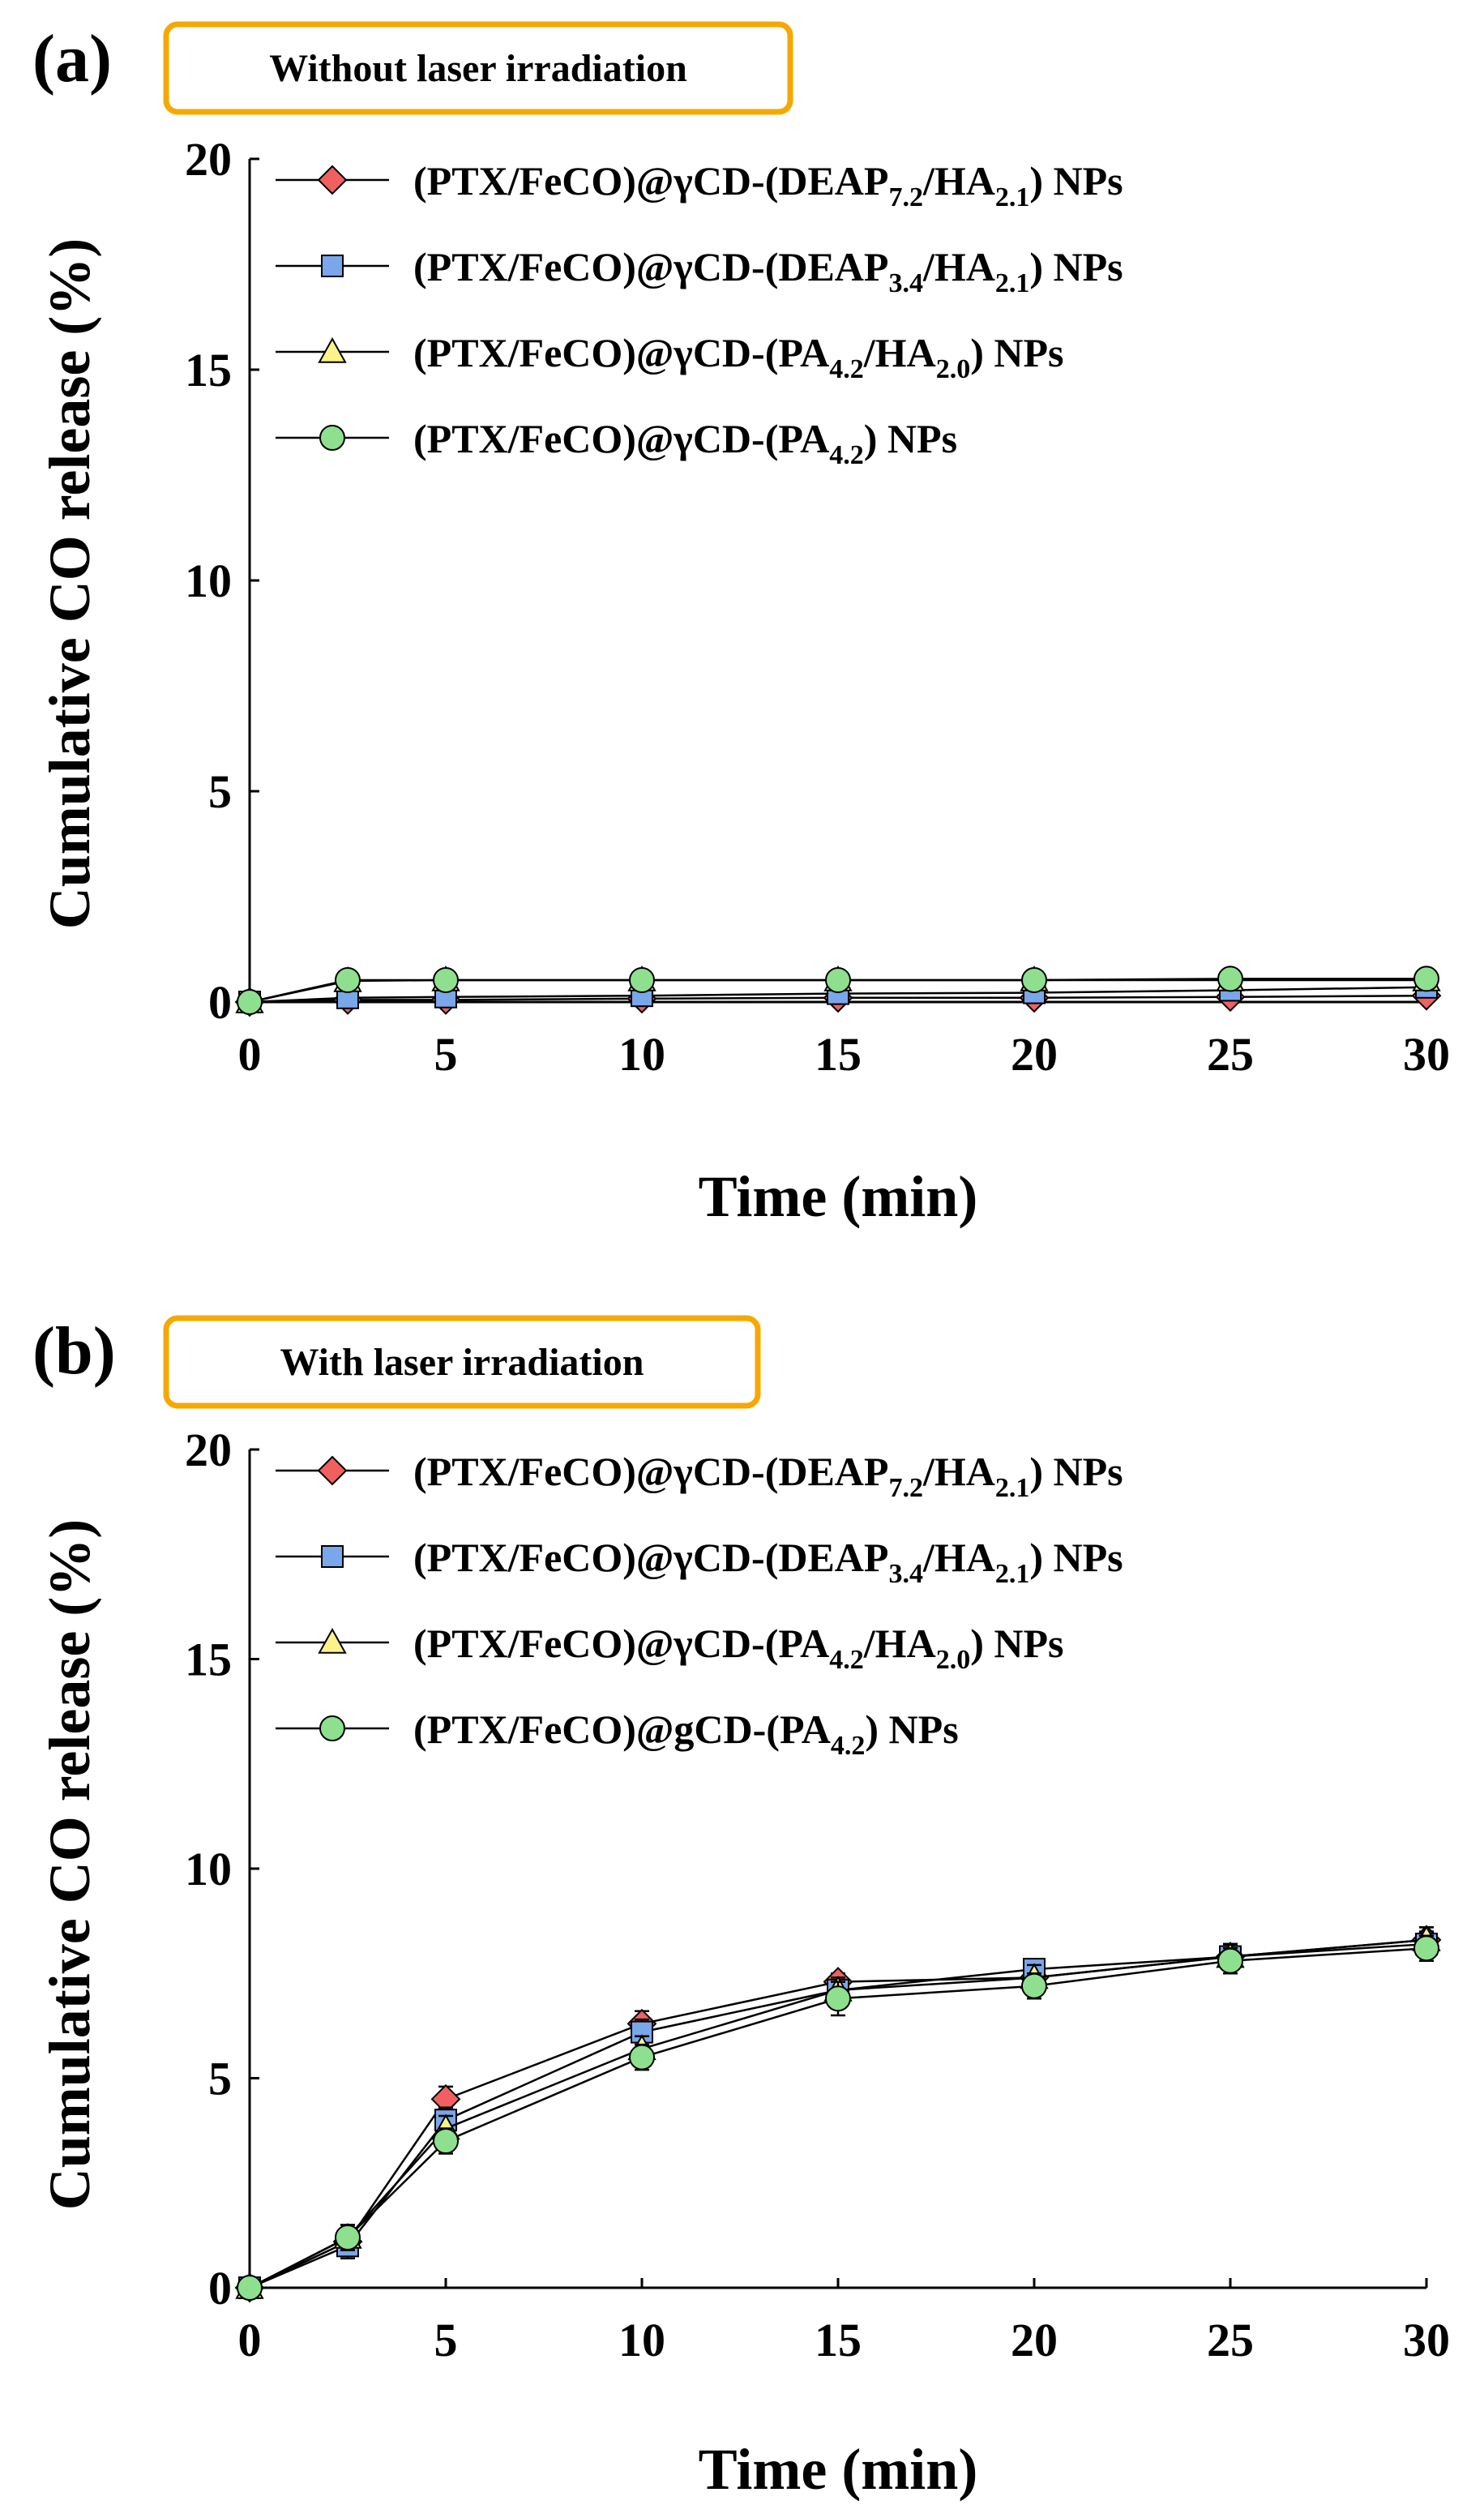 Image resolution: width=1484 pixels, height=2518 pixels. I want to click on panel-a-legend-label-0-part-2: /HA, so click(958, 180).